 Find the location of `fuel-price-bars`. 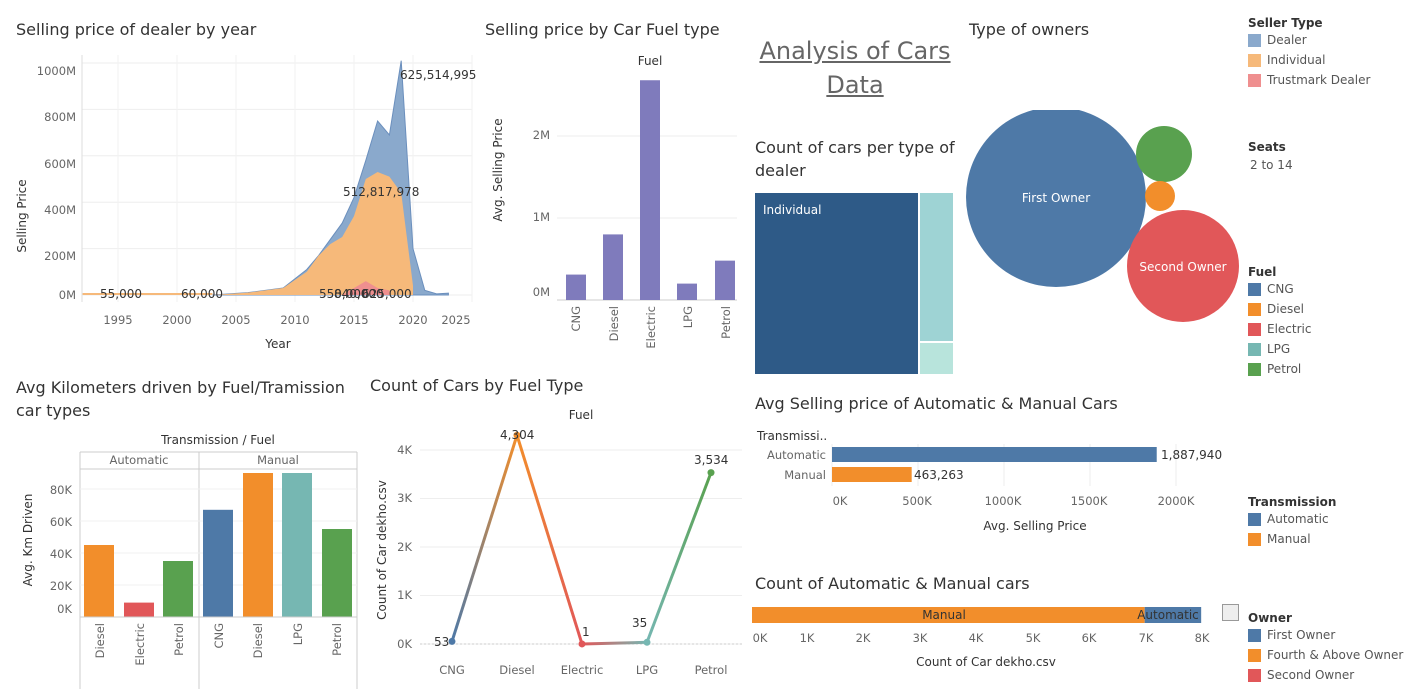

fuel-price-bars is located at coordinates (650, 190).